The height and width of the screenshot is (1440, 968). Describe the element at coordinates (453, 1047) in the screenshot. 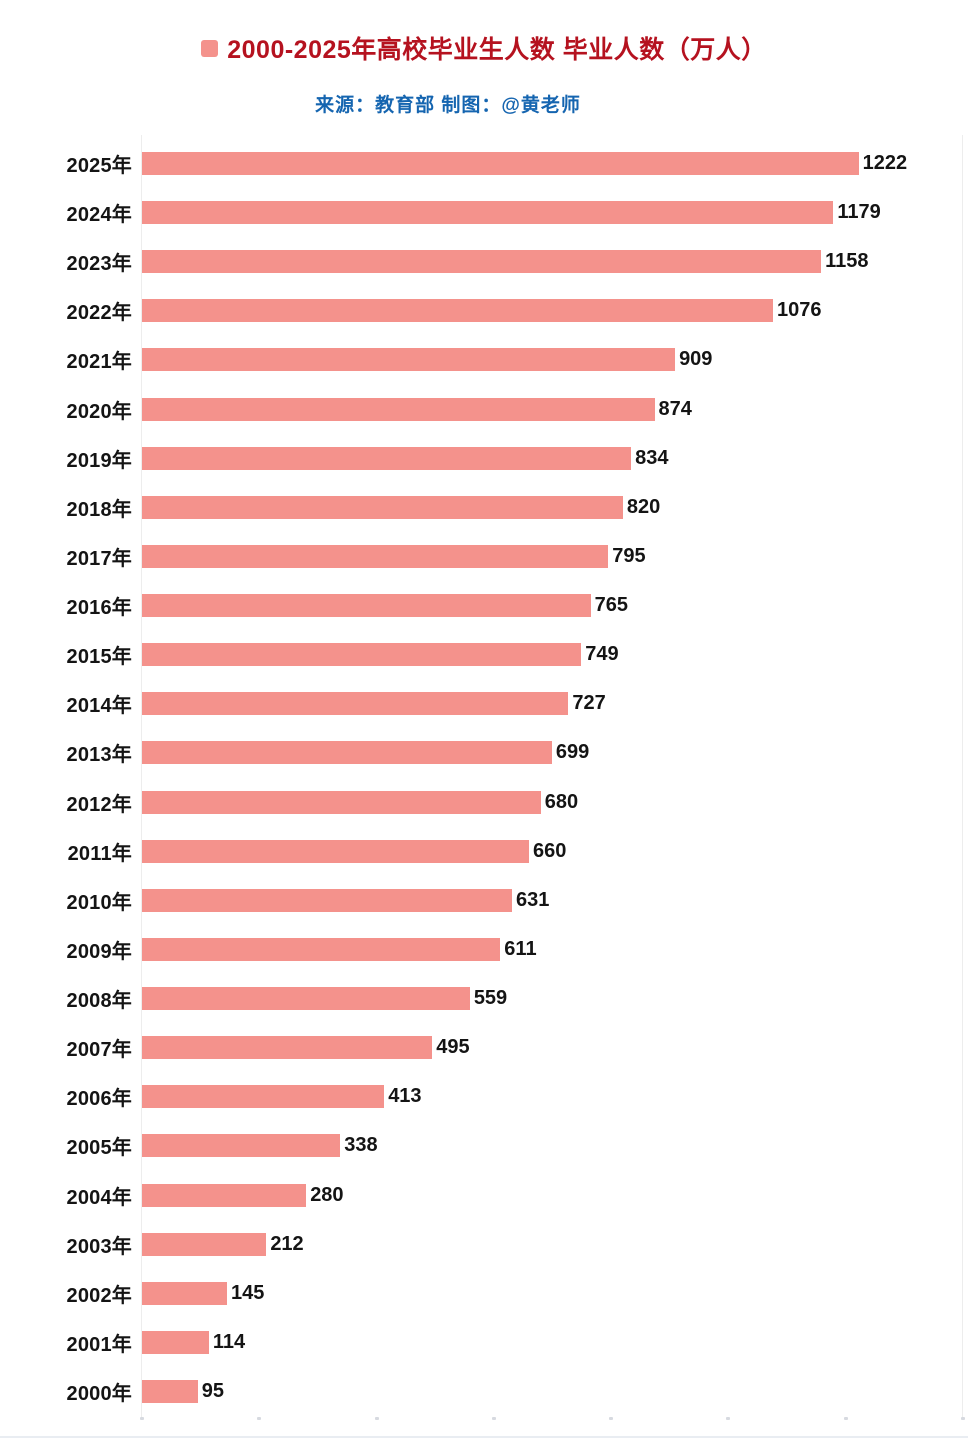

I see `value-label: 495` at that location.